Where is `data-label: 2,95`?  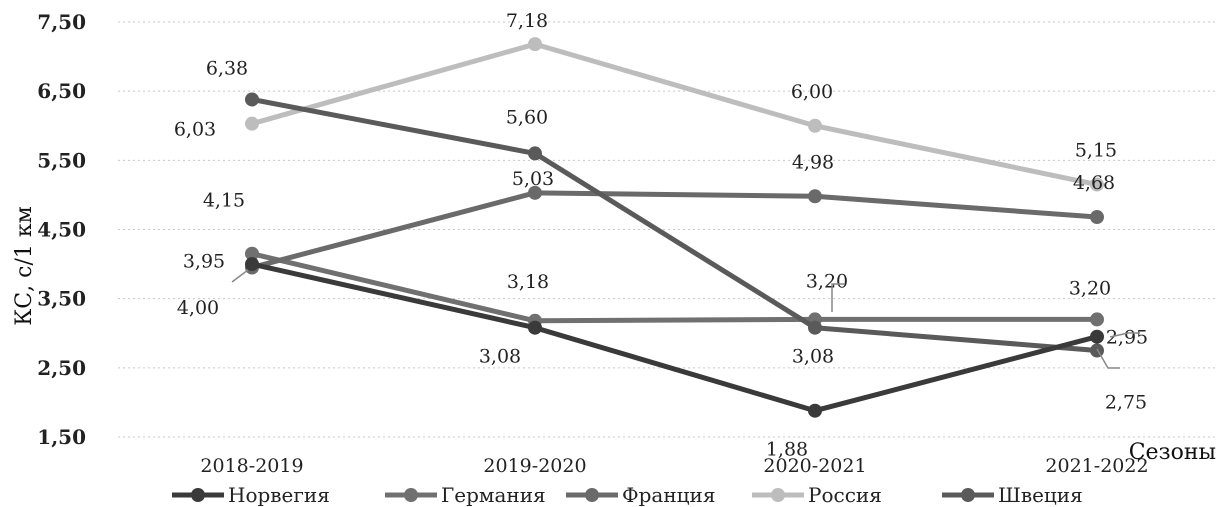 data-label: 2,95 is located at coordinates (1127, 338).